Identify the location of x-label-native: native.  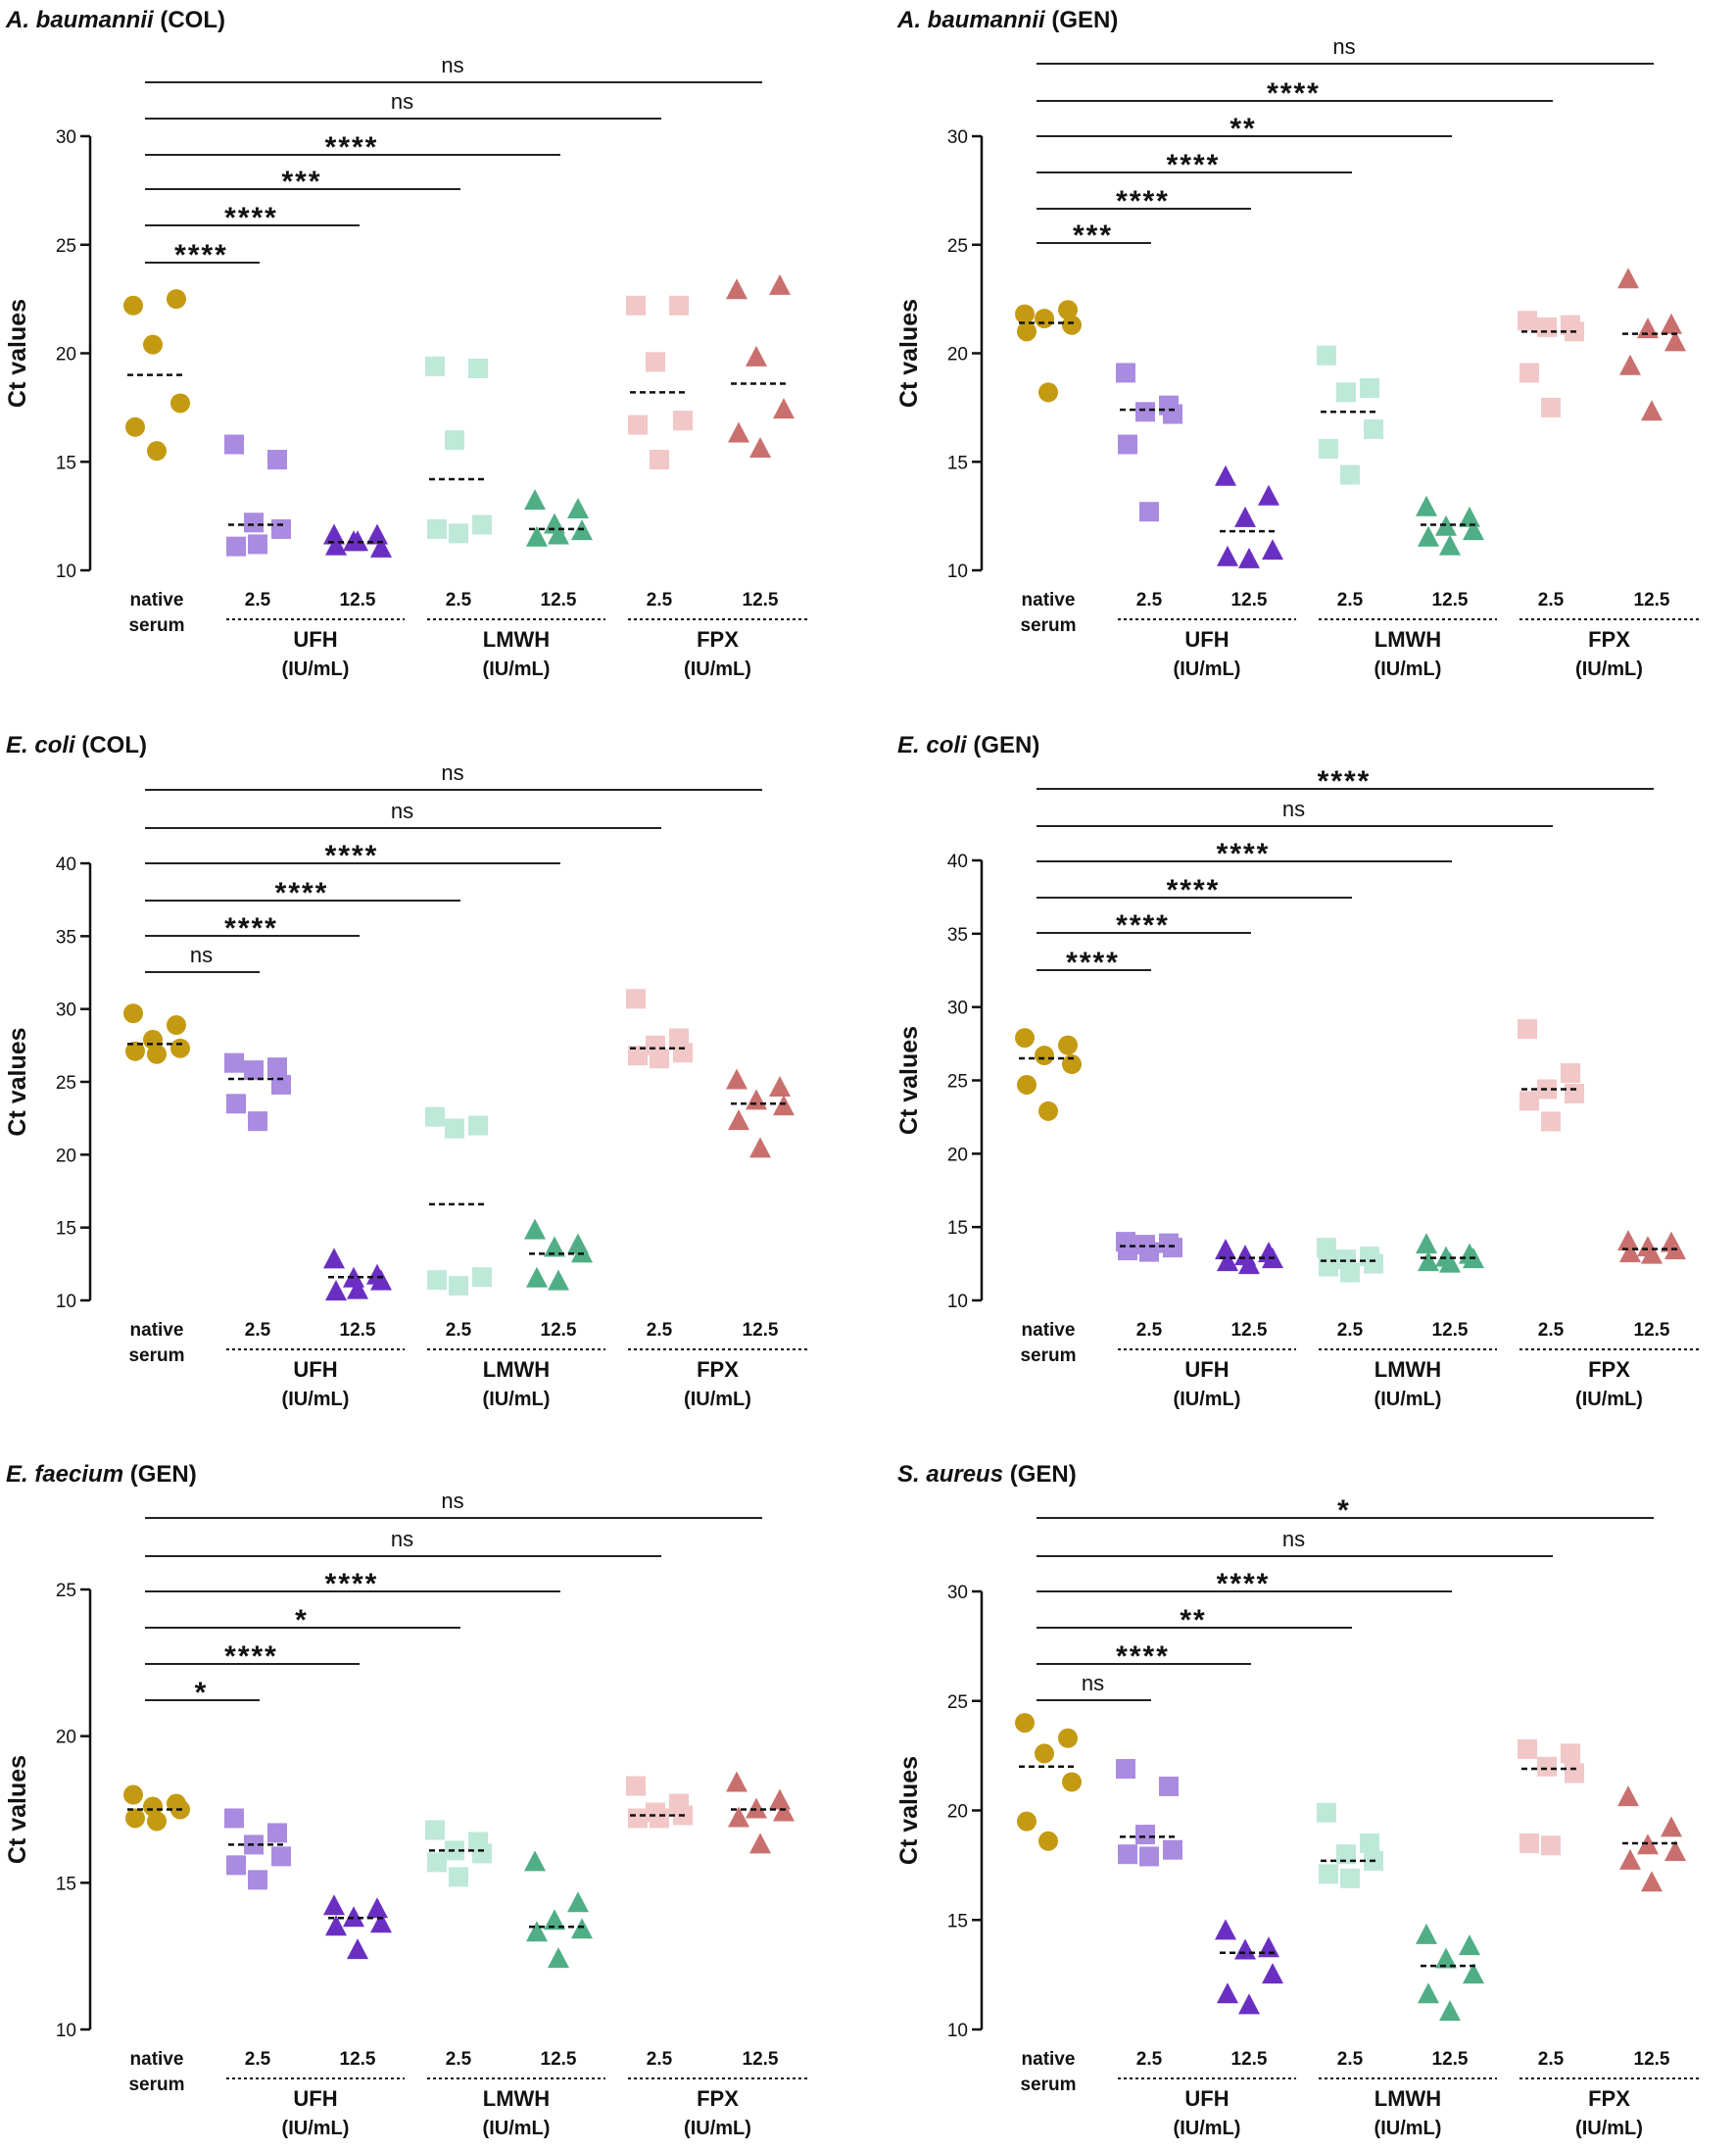
(157, 600).